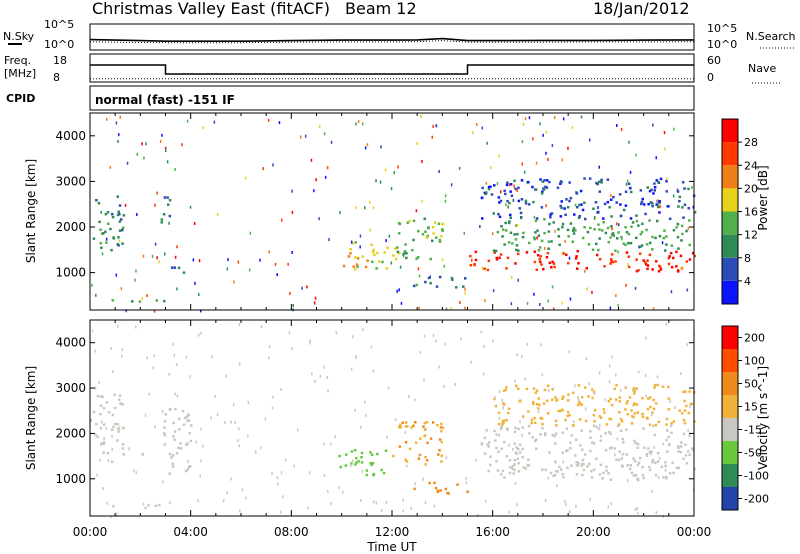  Describe the element at coordinates (70, 136) in the screenshot. I see `y-tick-label: 4000` at that location.